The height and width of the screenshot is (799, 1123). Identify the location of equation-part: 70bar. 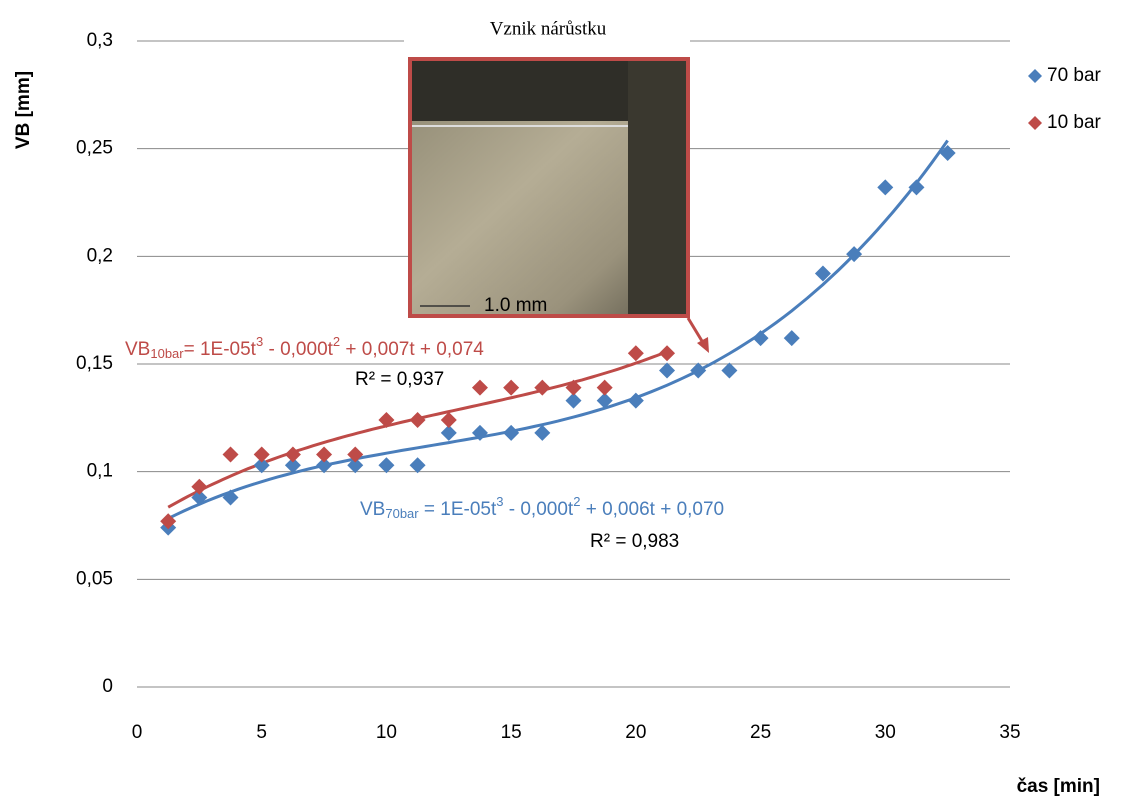
(402, 513).